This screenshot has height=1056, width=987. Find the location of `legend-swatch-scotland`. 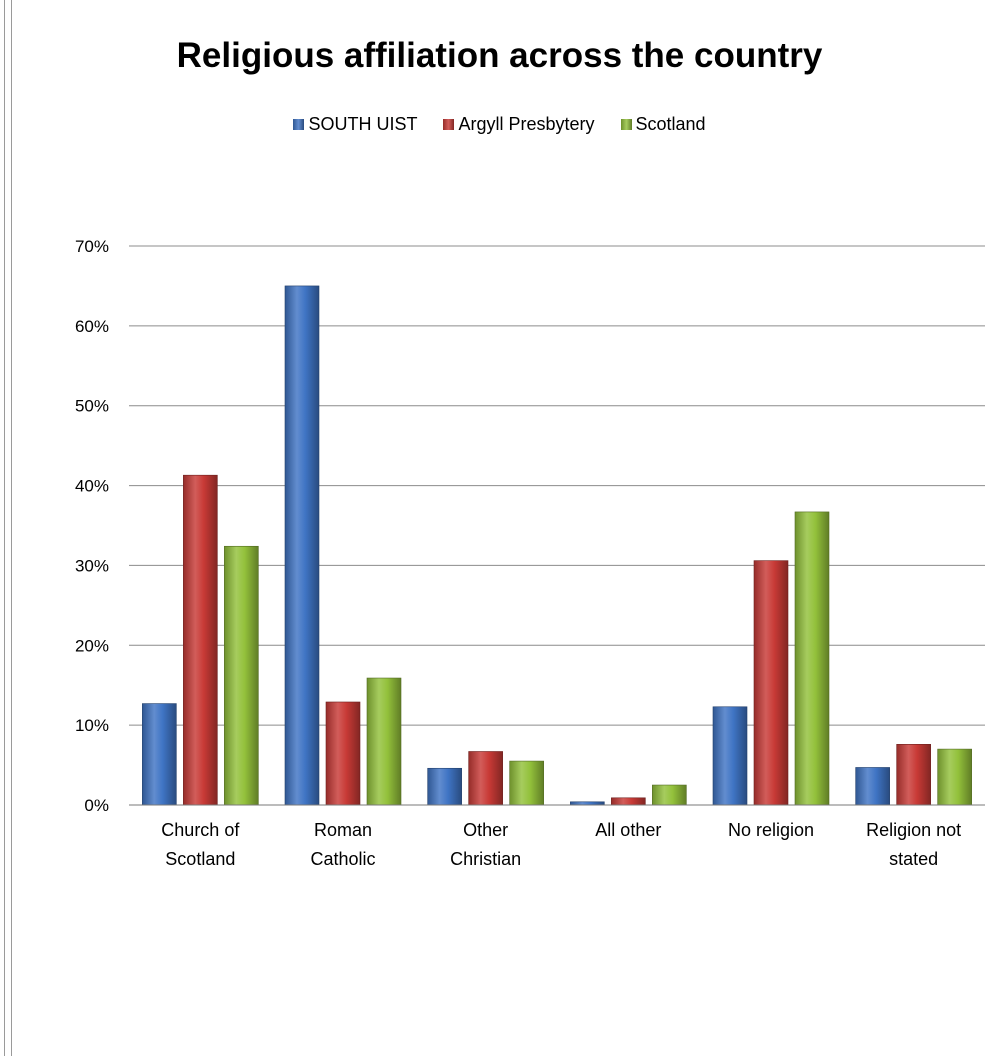

legend-swatch-scotland is located at coordinates (626, 124).